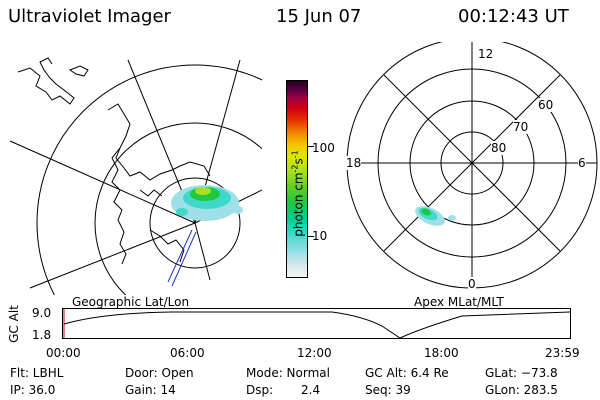 This screenshot has width=600, height=400. What do you see at coordinates (486, 54) in the screenshot?
I see `mlt-label-12: 12` at bounding box center [486, 54].